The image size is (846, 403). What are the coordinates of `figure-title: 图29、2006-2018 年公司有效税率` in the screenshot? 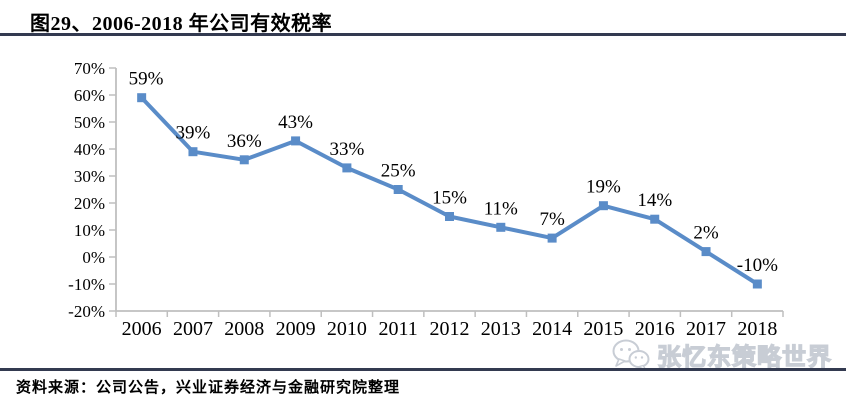 It's located at (181, 24).